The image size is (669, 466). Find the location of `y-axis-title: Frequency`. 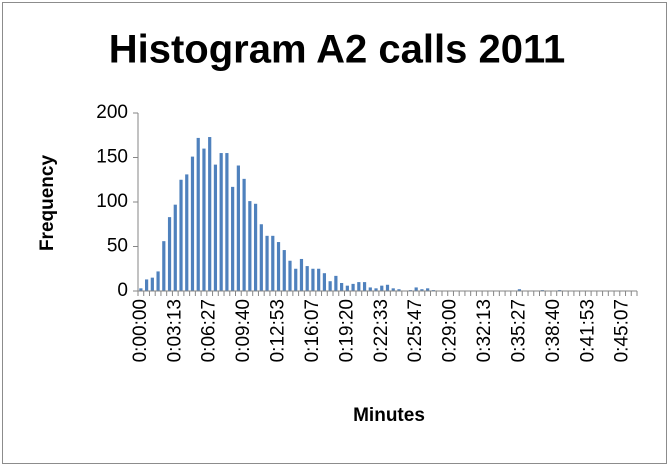

y-axis-title: Frequency is located at coordinates (47, 203).